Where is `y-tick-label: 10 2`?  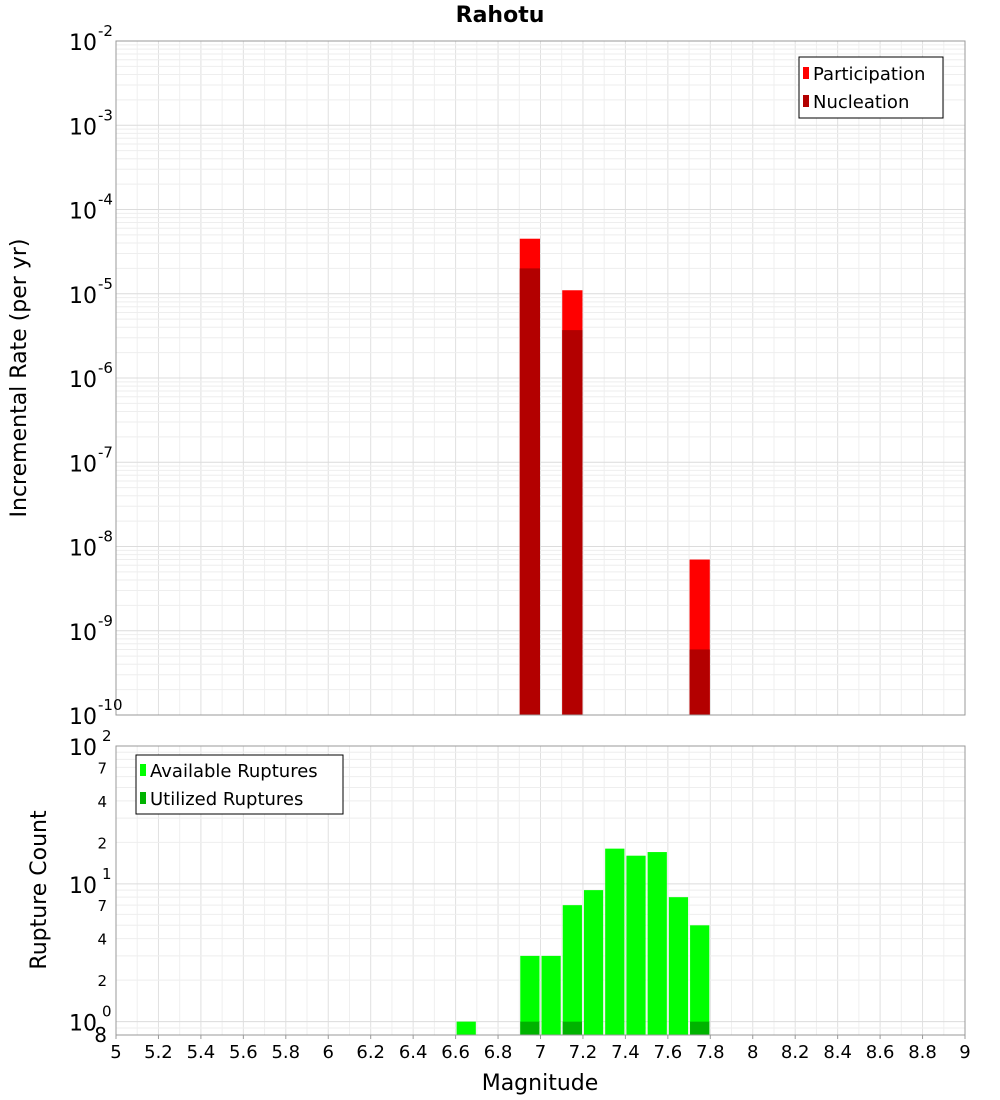
y-tick-label: 10 2 is located at coordinates (90, 744).